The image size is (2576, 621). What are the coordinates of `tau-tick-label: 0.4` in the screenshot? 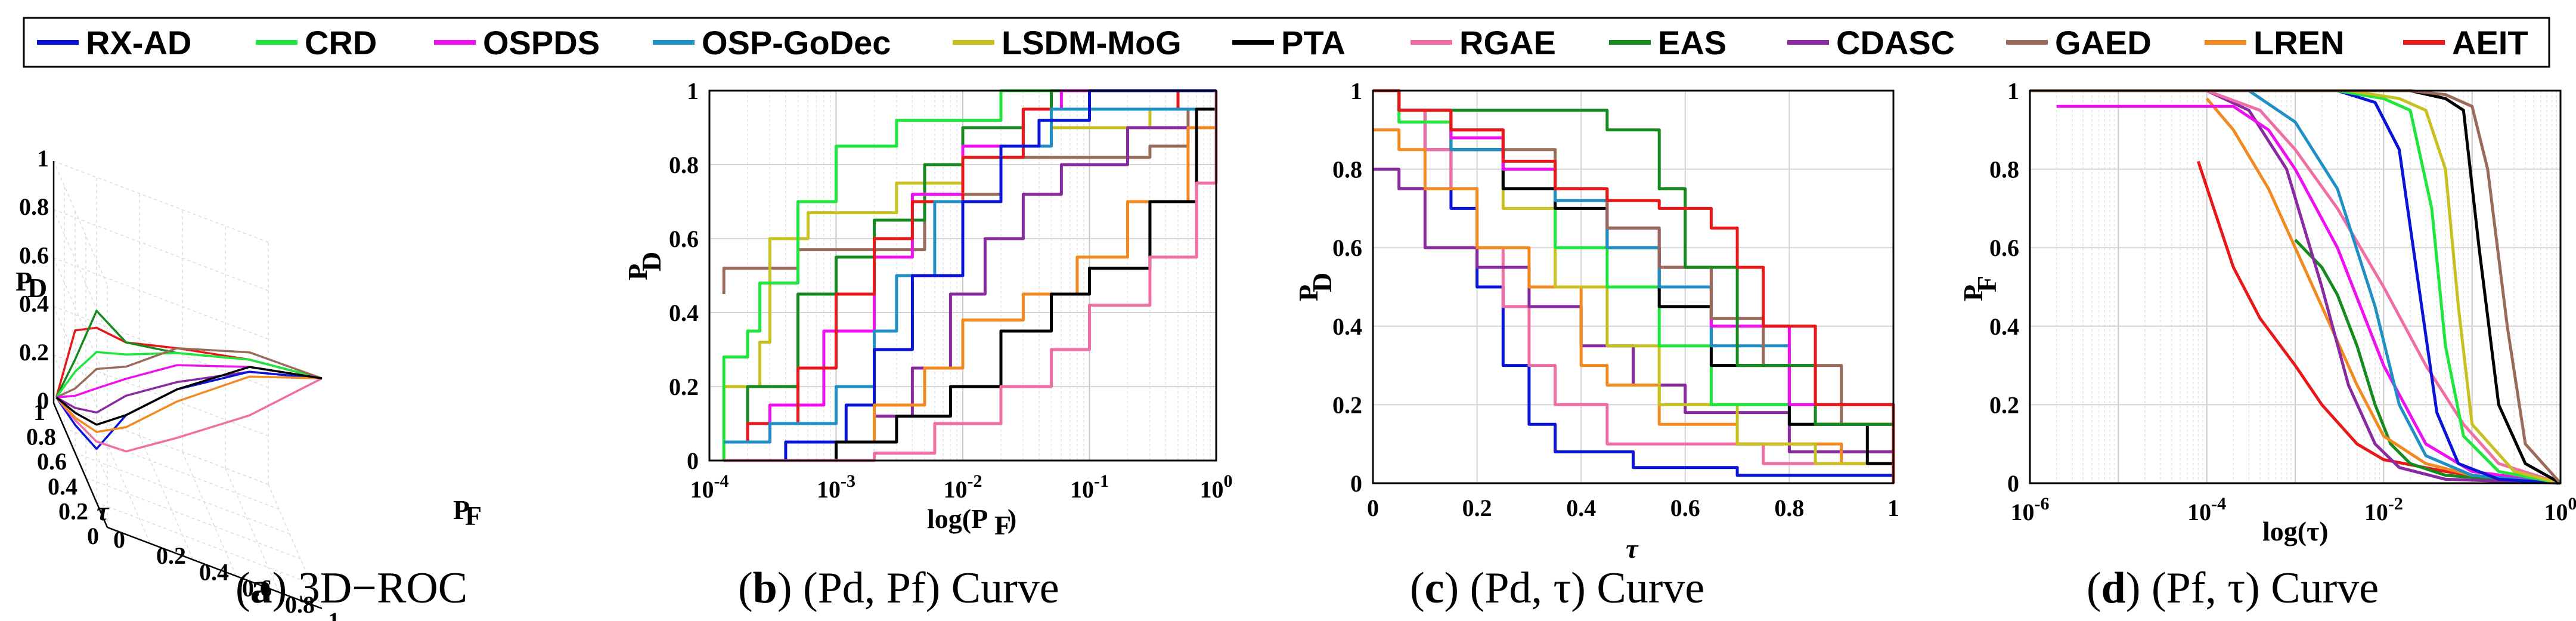 It's located at (63, 486).